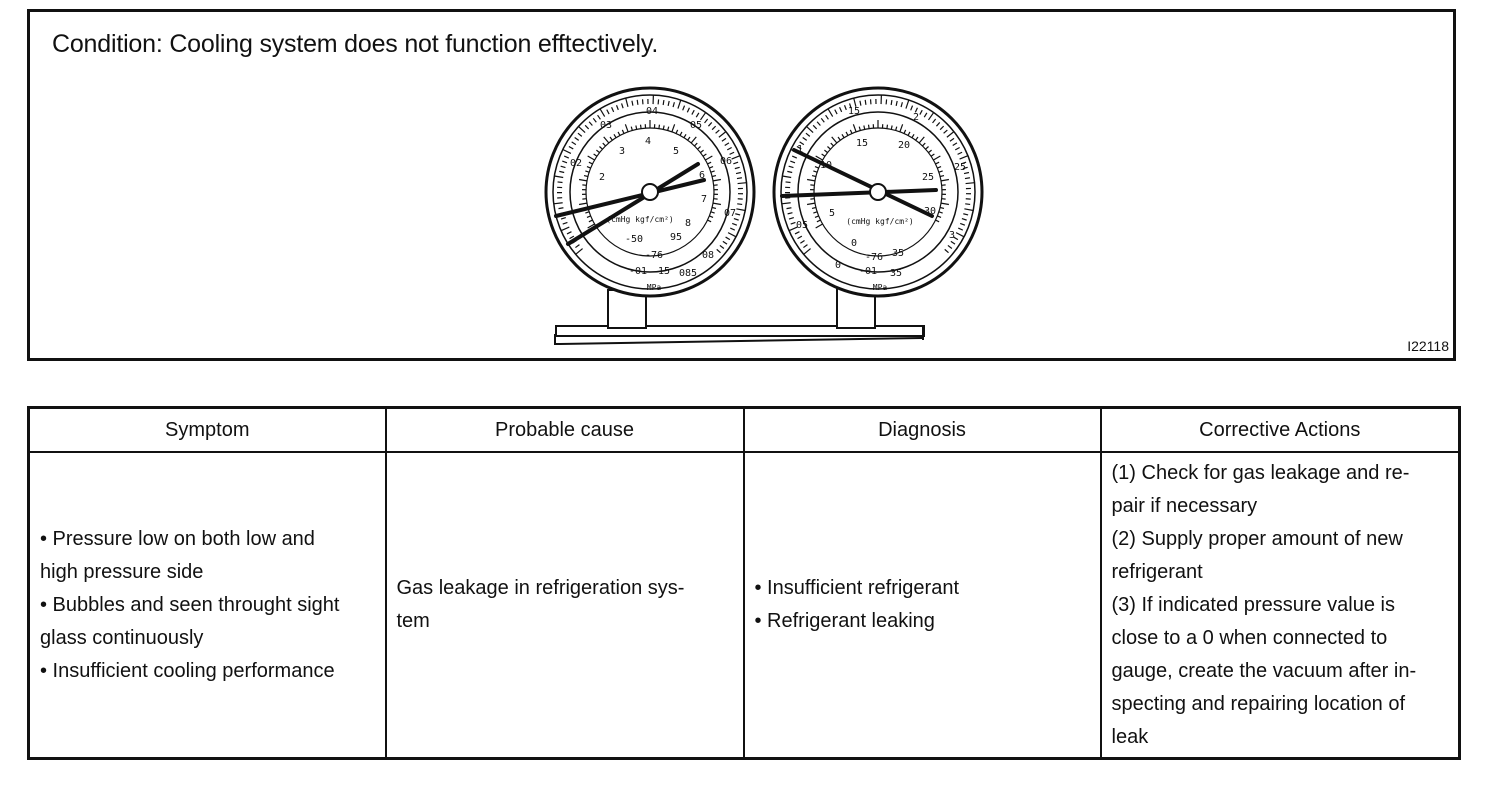 This screenshot has width=1504, height=788. I want to click on high-outer-label: 15, so click(854, 111).